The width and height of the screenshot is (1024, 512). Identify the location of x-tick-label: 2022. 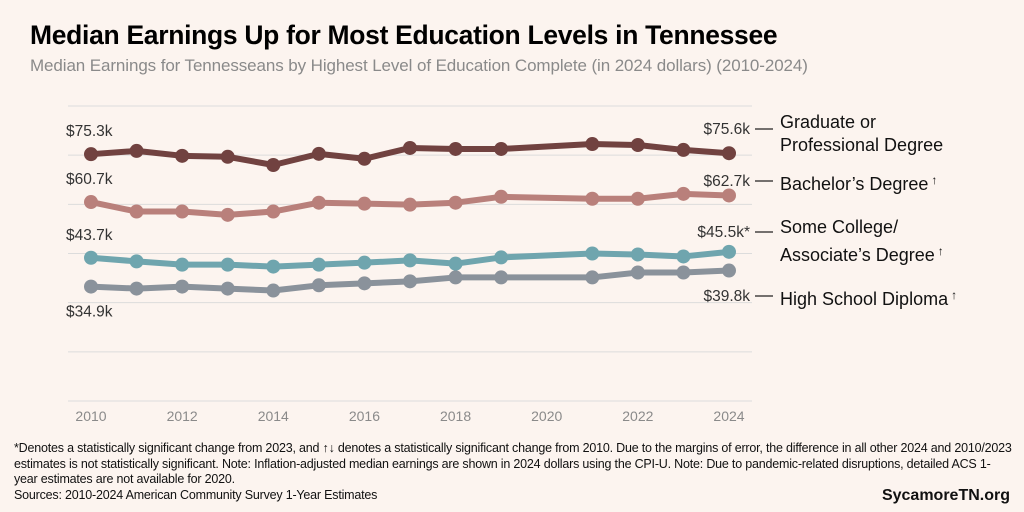
(637, 416).